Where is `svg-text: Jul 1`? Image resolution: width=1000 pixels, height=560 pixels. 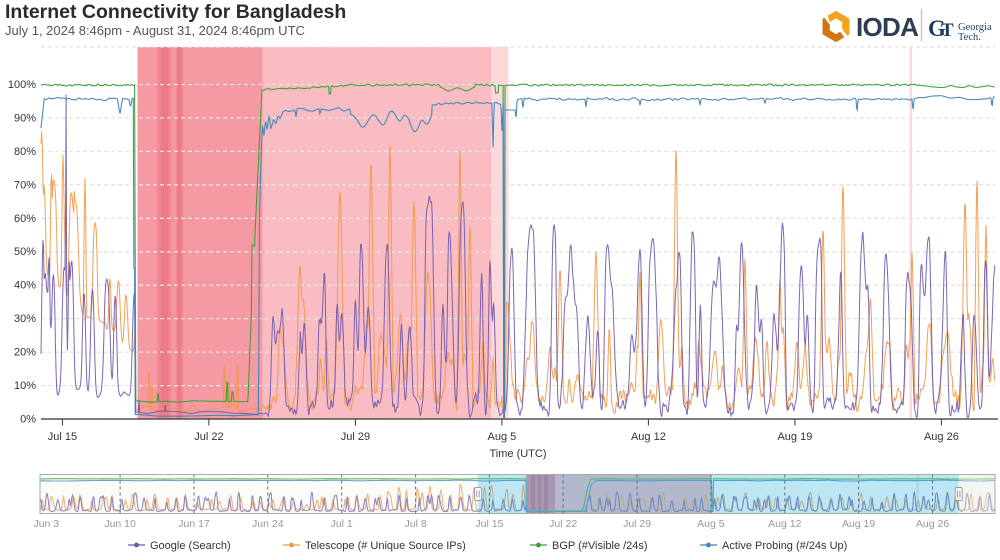 svg-text: Jul 1 is located at coordinates (342, 524).